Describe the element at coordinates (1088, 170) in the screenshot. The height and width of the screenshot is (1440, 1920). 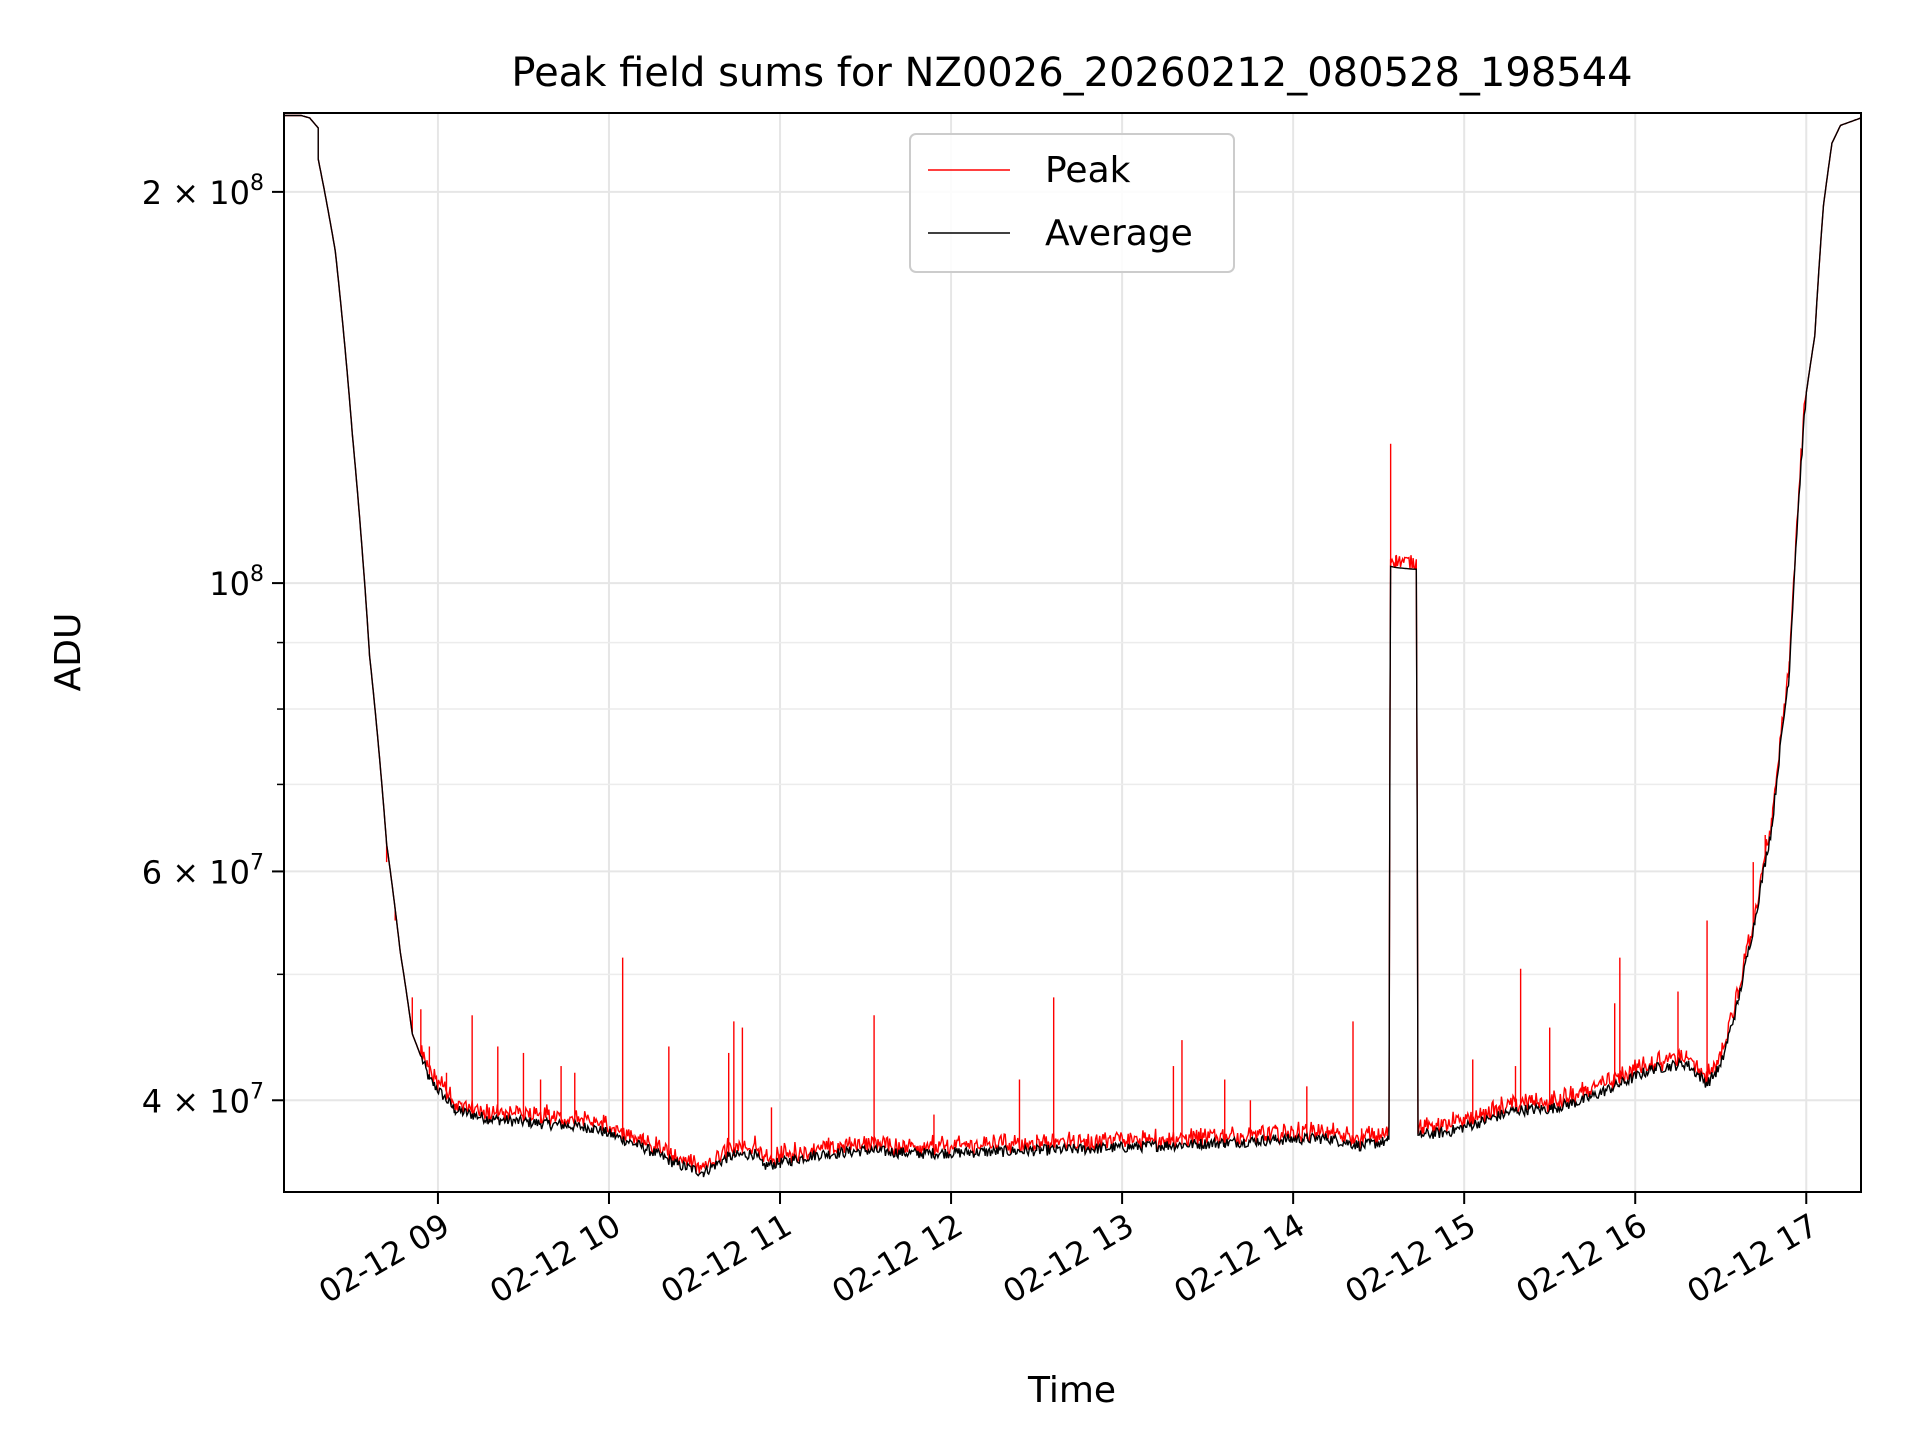
I see `legend-label-peak: Peak` at that location.